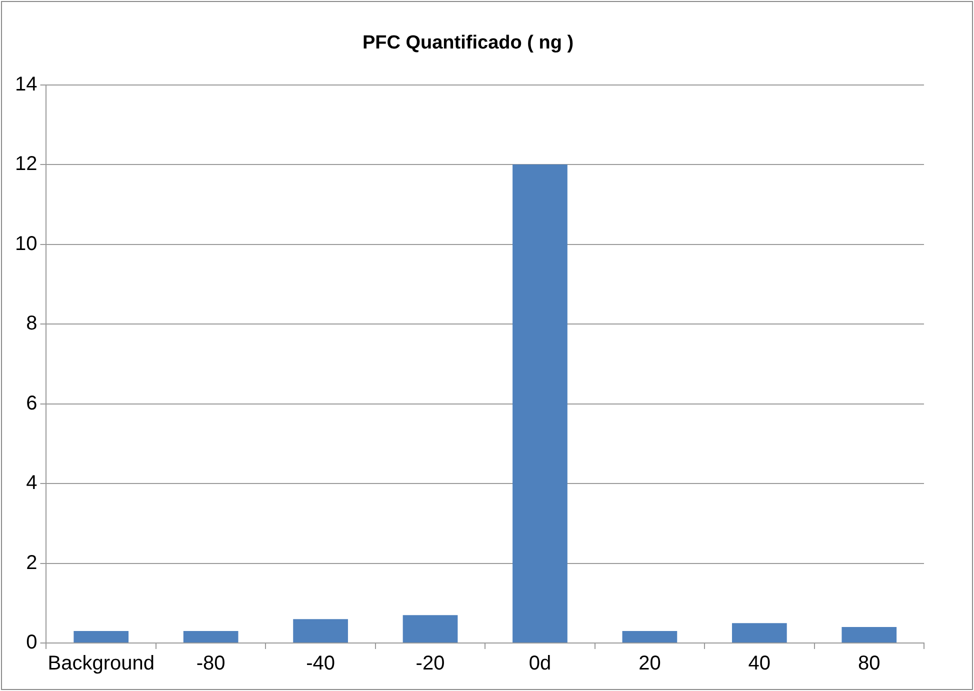  Describe the element at coordinates (540, 663) in the screenshot. I see `x-tick-label: 0d` at that location.